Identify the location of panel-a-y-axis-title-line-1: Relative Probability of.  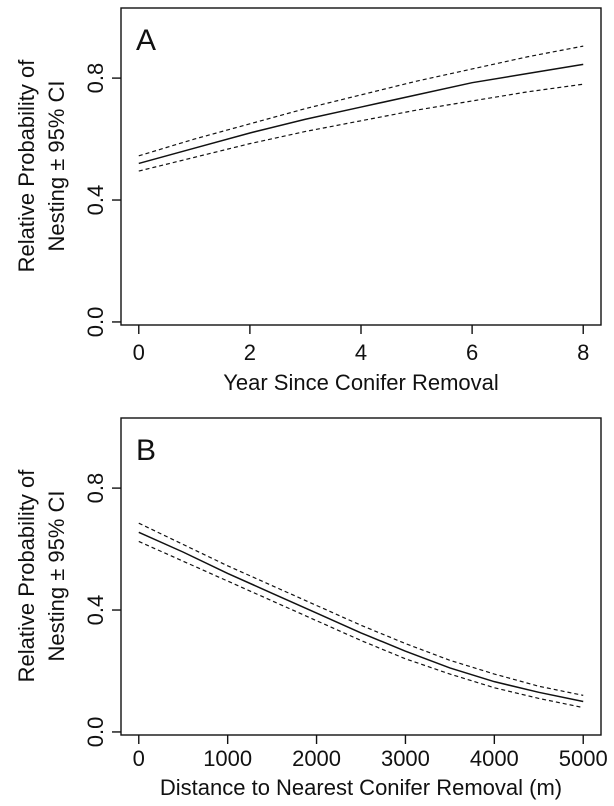
(26, 166).